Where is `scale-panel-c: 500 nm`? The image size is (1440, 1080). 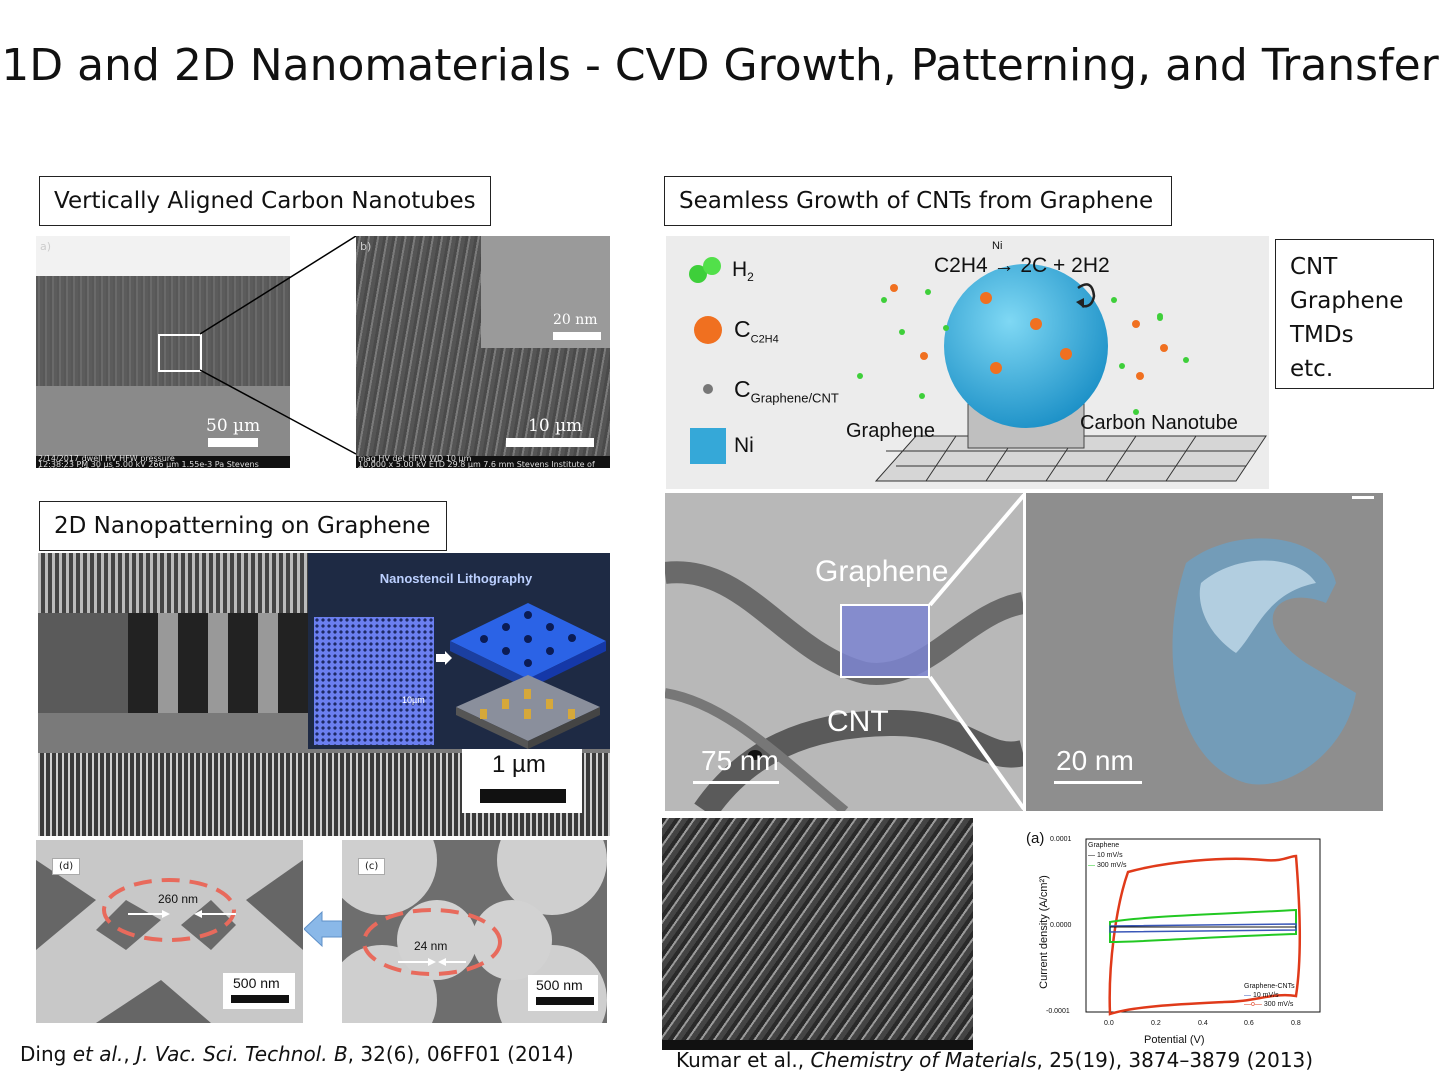 scale-panel-c: 500 nm is located at coordinates (563, 993).